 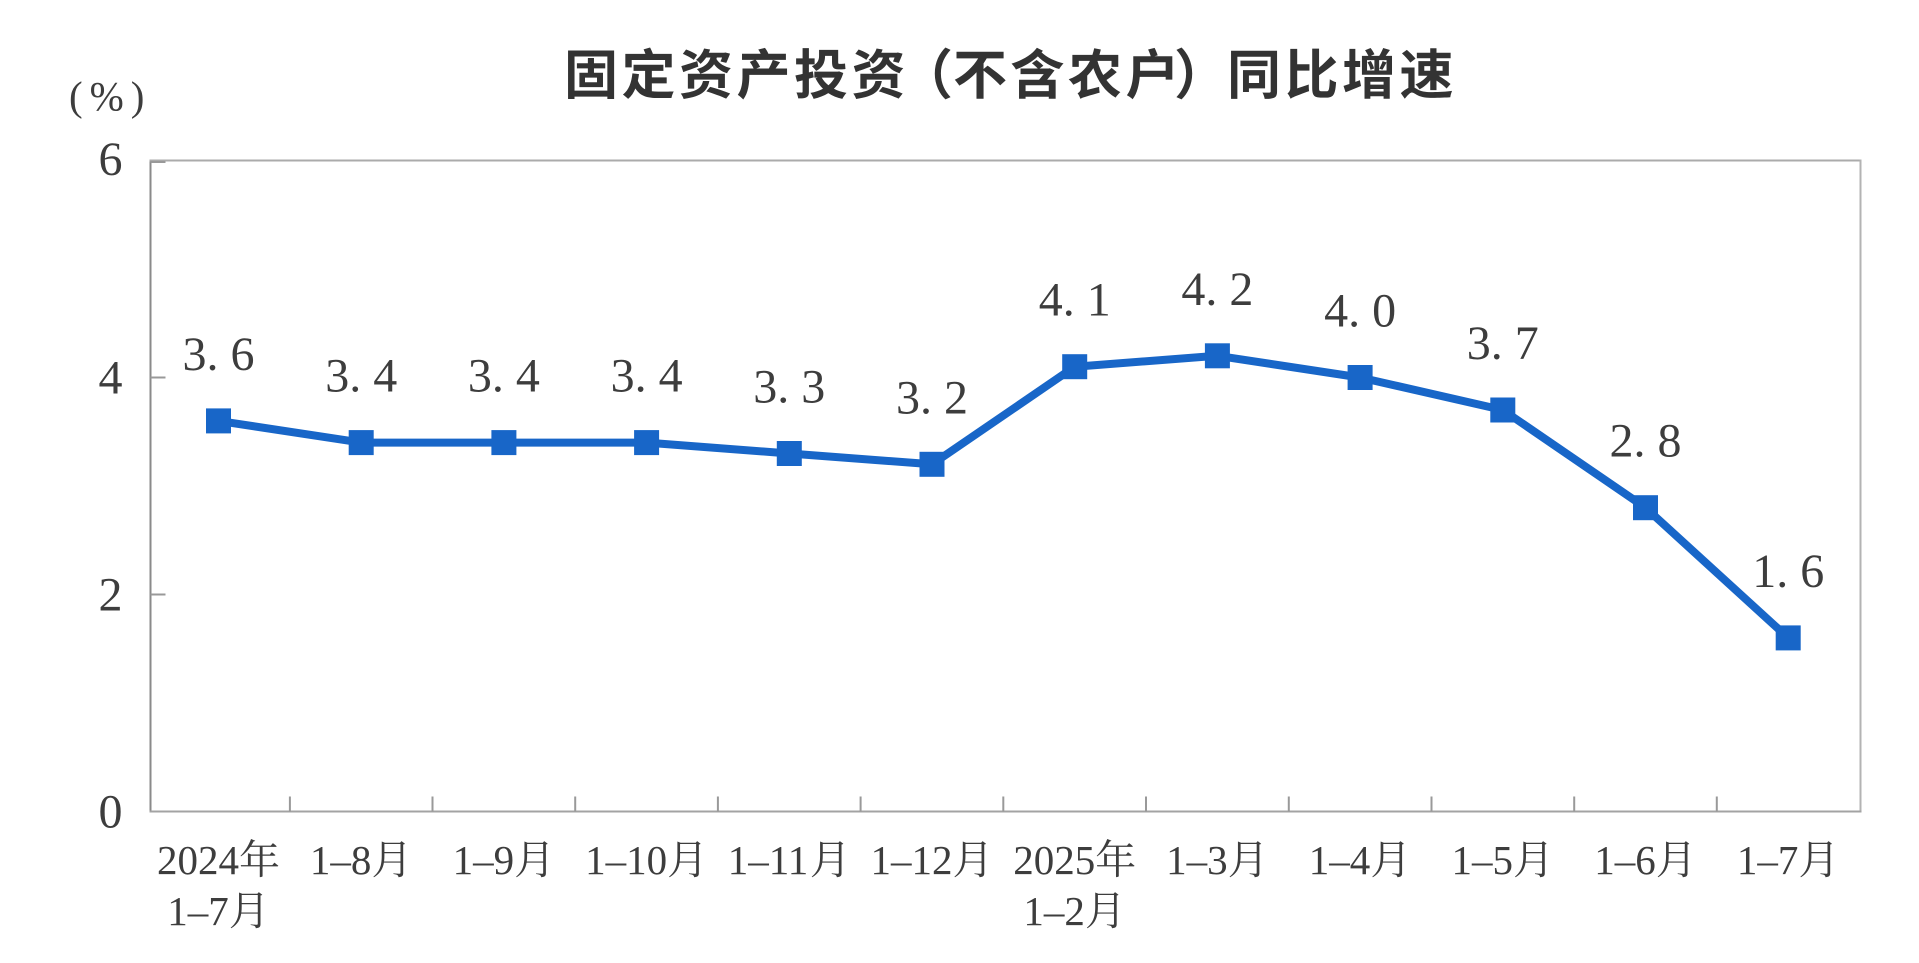 What do you see at coordinates (1054, 860) in the screenshot?
I see `svg-text: 2025` at bounding box center [1054, 860].